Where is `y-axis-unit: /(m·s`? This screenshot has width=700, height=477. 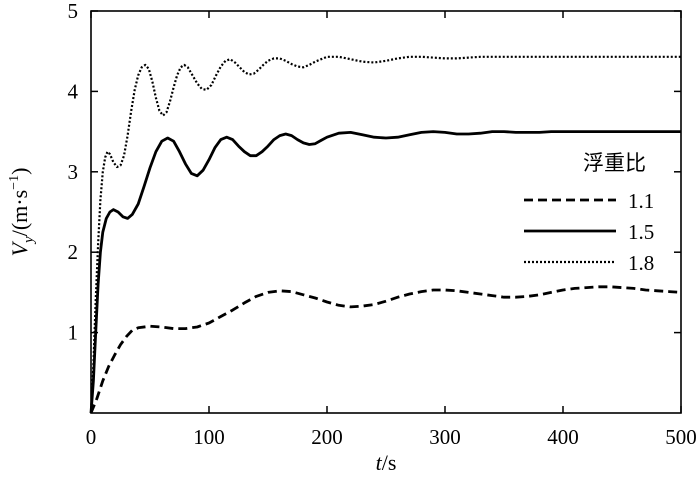 y-axis-unit: /(m·s is located at coordinates (19, 213).